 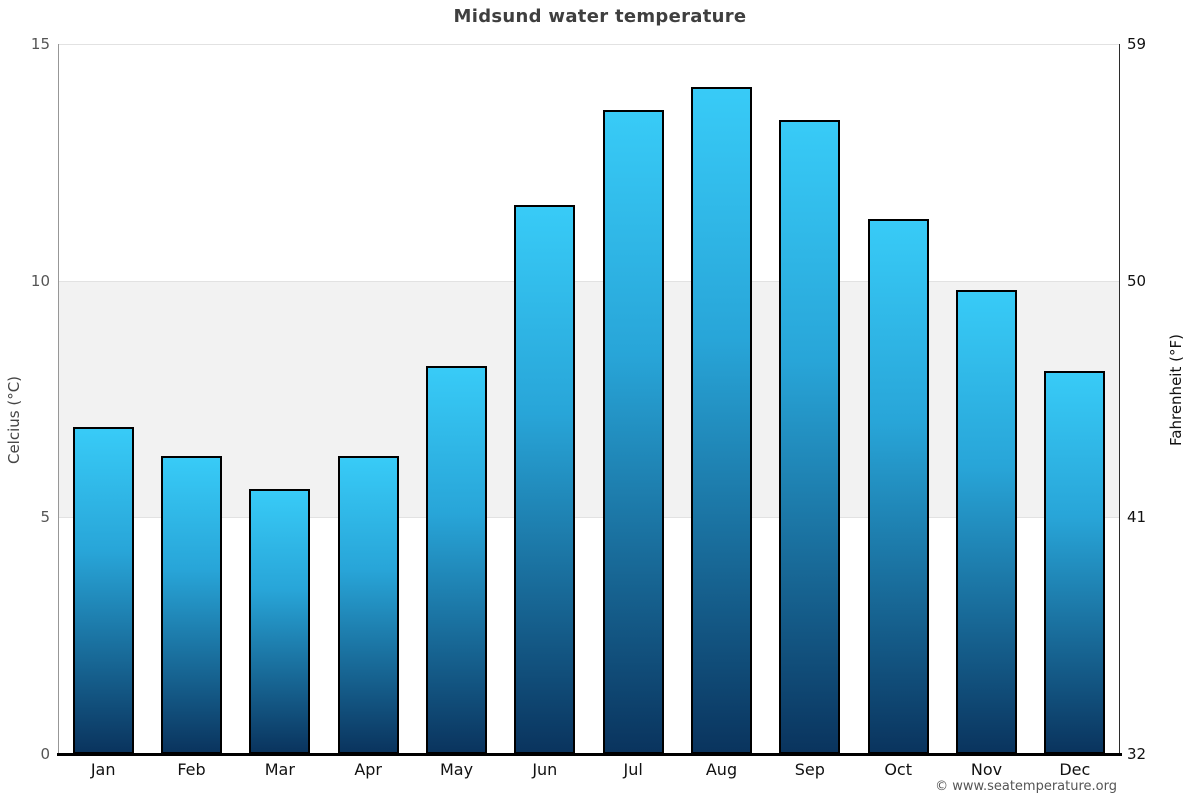 I want to click on bar-apr, so click(x=368, y=605).